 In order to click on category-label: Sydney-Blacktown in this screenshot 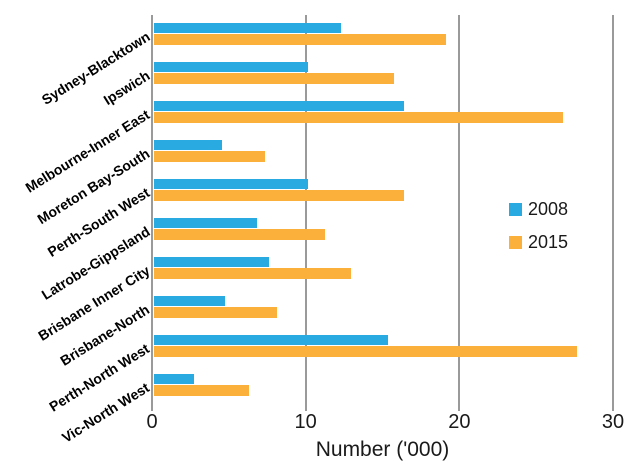, I will do `click(95, 67)`.